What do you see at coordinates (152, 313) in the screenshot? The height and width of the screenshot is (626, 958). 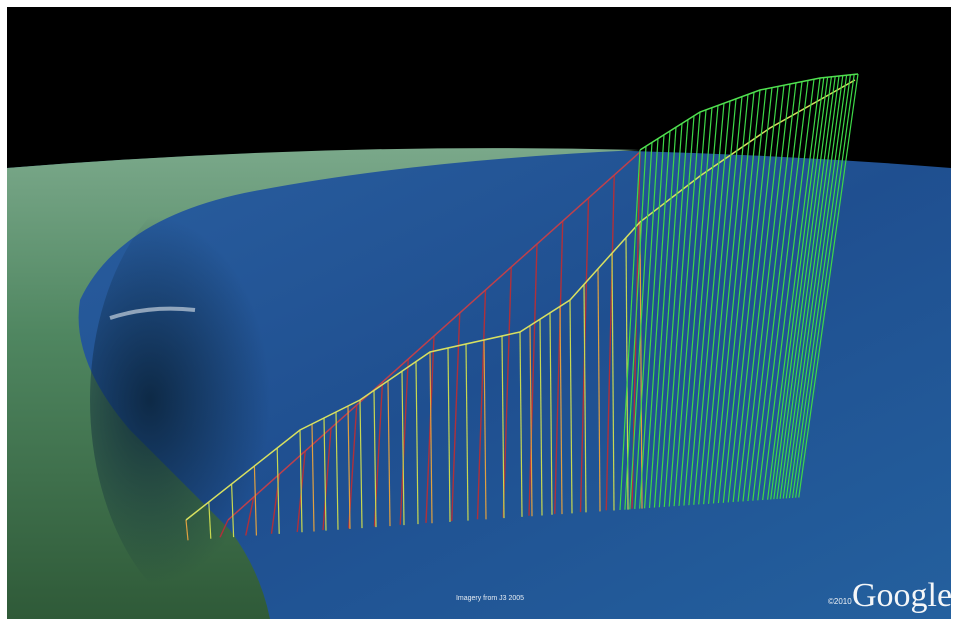 I see `cloud` at bounding box center [152, 313].